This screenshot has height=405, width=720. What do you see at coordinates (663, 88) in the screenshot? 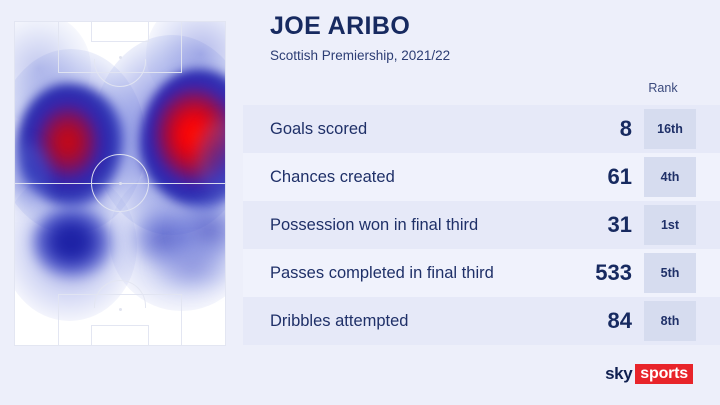
I see `rank-column-header: Rank` at bounding box center [663, 88].